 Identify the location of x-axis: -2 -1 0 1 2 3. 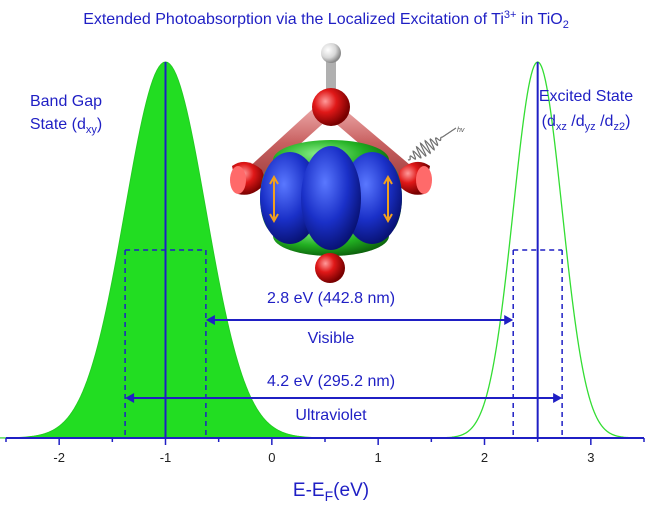
(325, 451).